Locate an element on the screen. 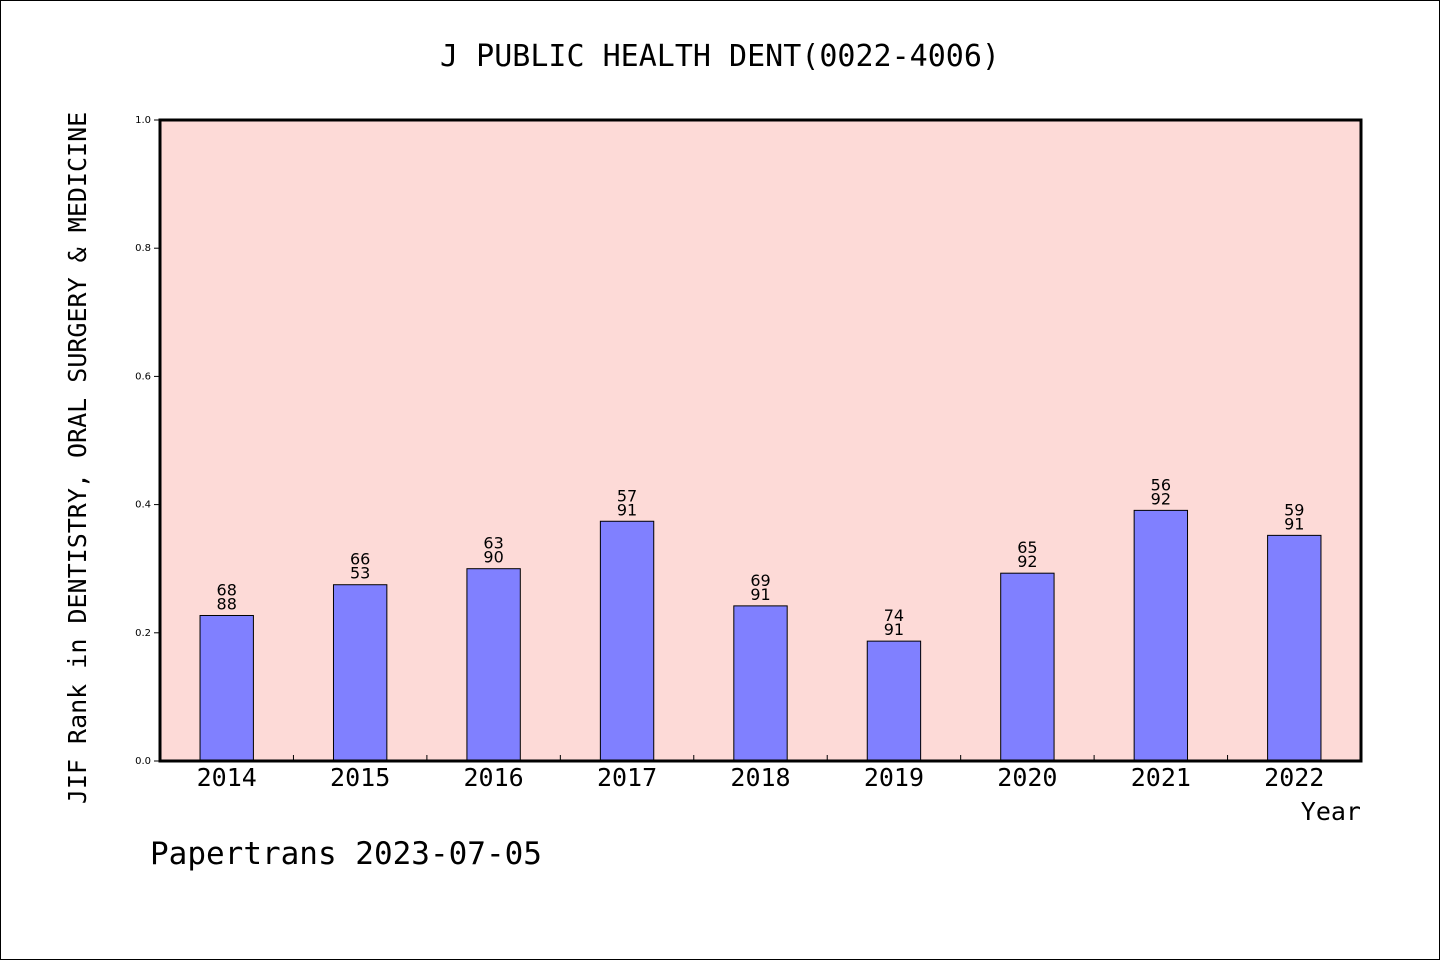  bar-2020 is located at coordinates (1027, 667).